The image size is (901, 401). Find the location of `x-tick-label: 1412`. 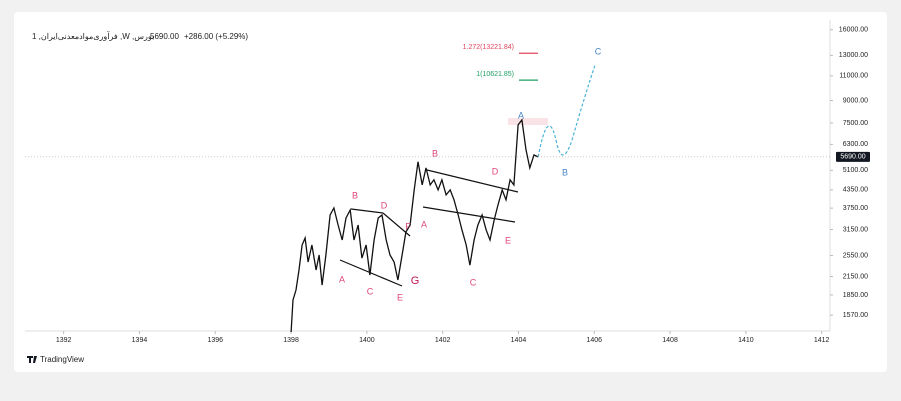

x-tick-label: 1412 is located at coordinates (822, 340).